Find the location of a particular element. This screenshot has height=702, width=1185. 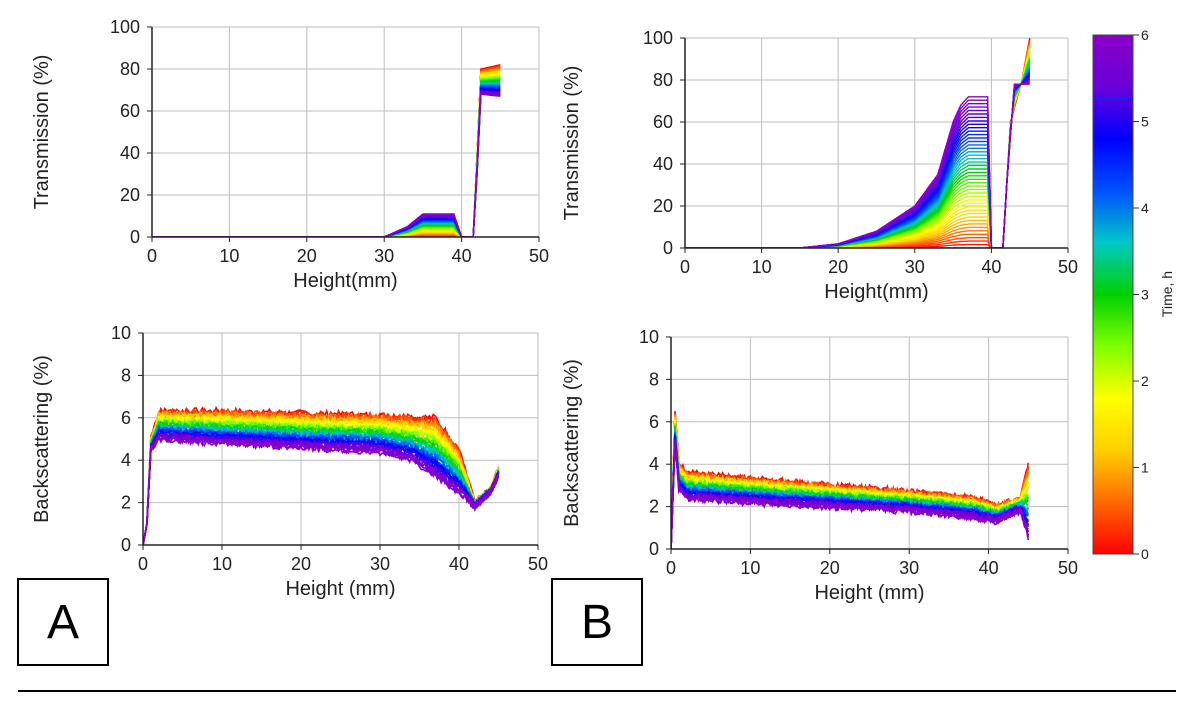

colorbar-tick-label: 0 is located at coordinates (1145, 554).